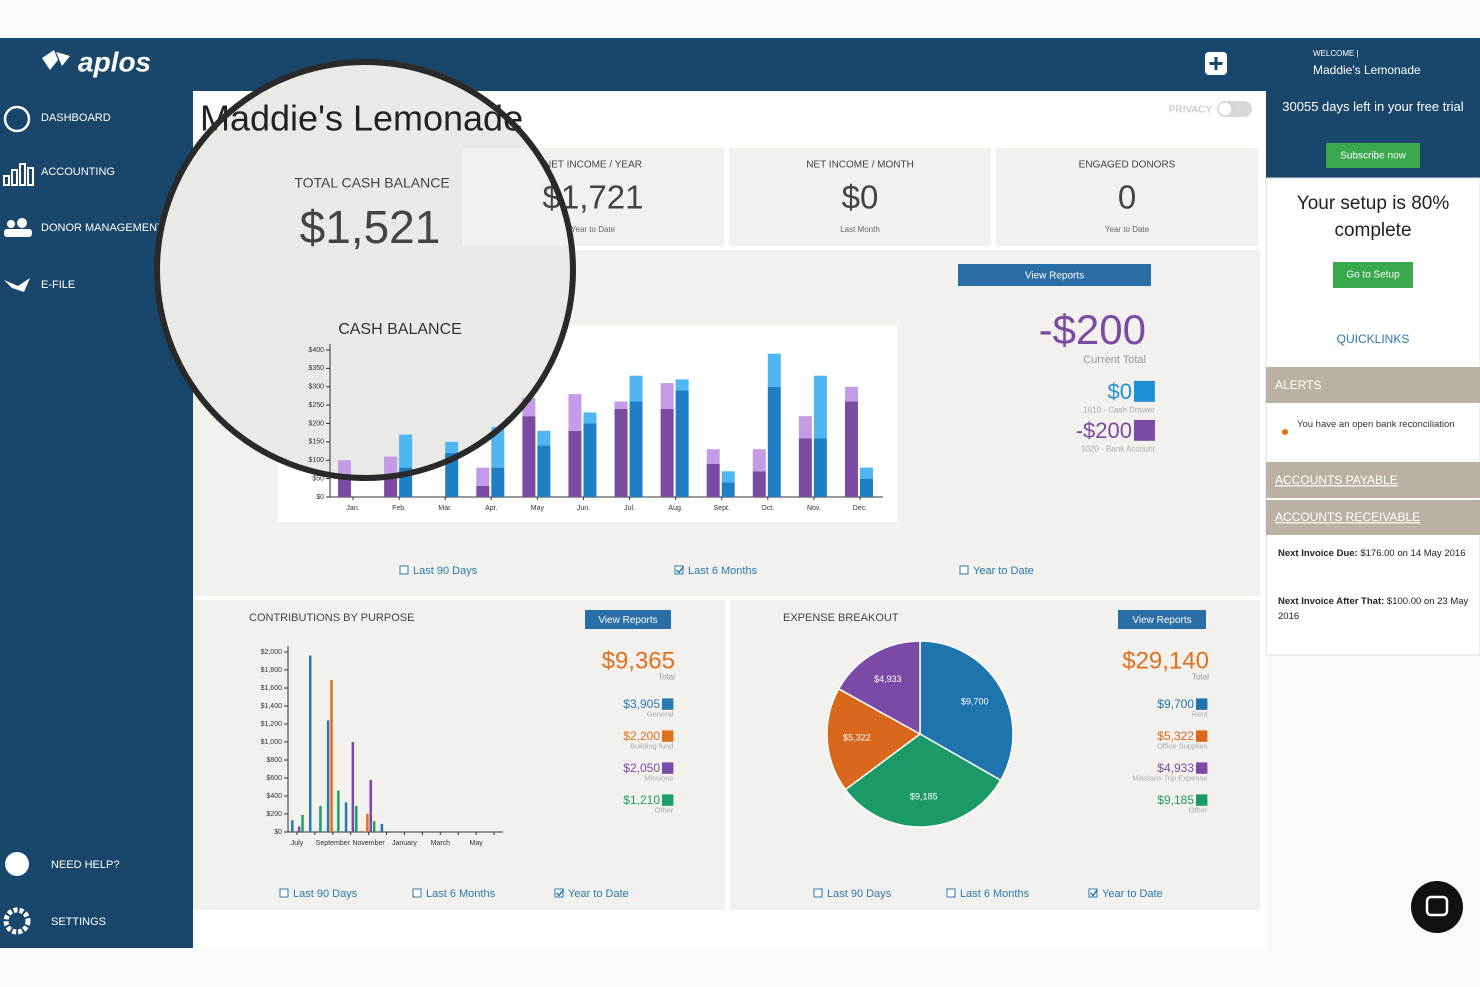 The width and height of the screenshot is (1480, 987). Describe the element at coordinates (272, 724) in the screenshot. I see `y-tick-label: $1,200` at that location.